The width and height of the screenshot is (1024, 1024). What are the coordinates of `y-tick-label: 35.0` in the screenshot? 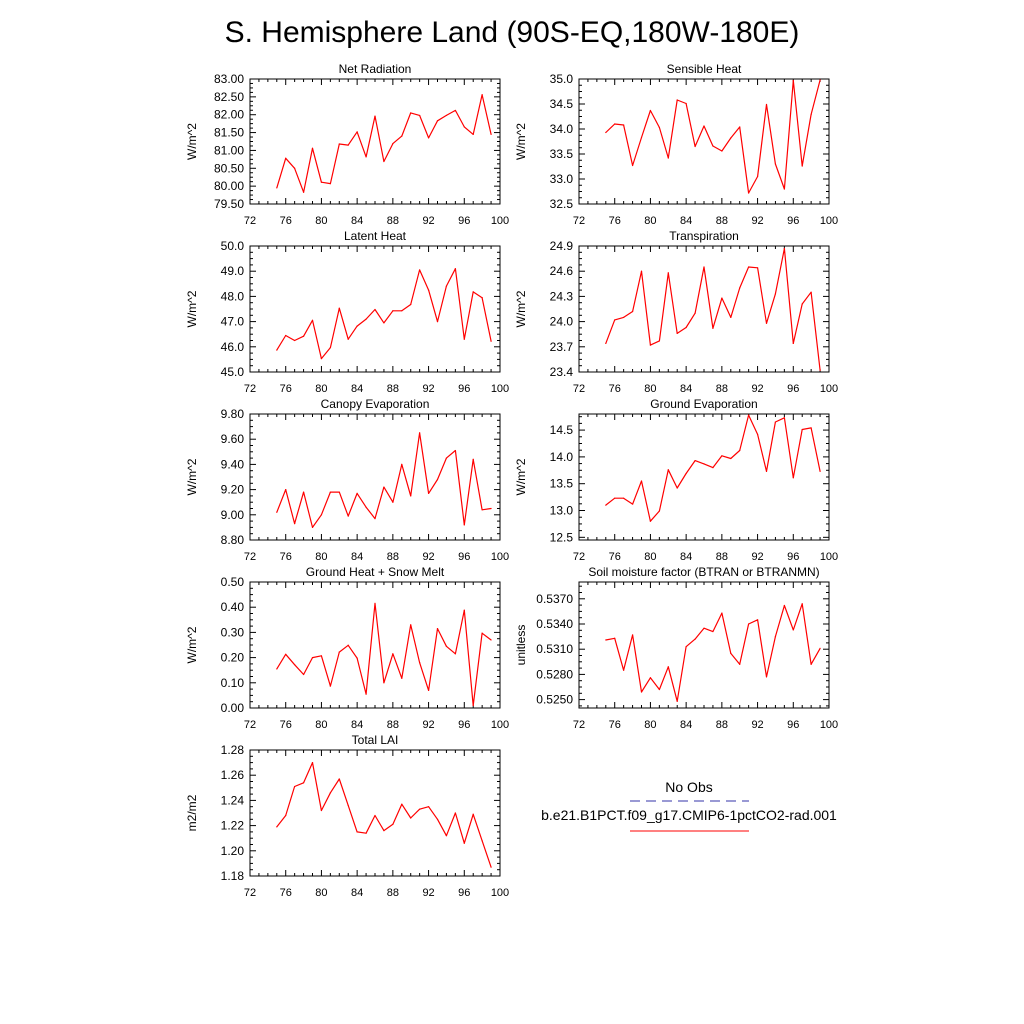 It's located at (562, 79).